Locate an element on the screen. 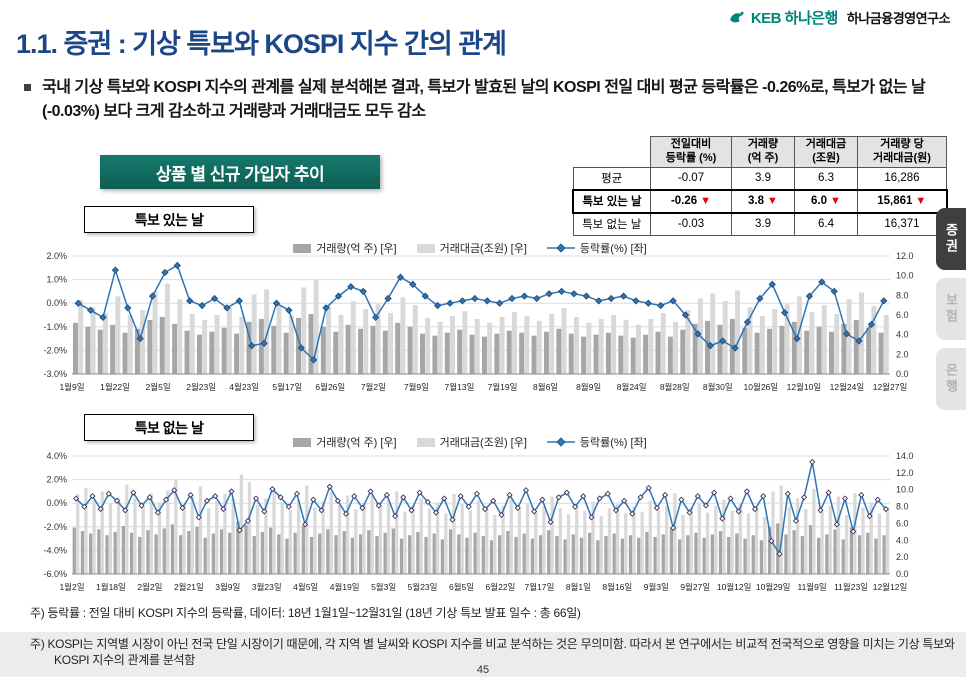 The height and width of the screenshot is (677, 966). table-cell: 6.0 ▼ is located at coordinates (826, 201).